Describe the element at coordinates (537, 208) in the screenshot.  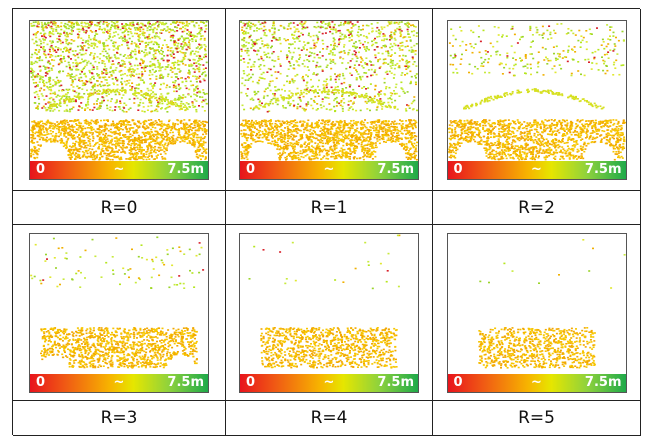
I see `cell-label: R=2` at that location.